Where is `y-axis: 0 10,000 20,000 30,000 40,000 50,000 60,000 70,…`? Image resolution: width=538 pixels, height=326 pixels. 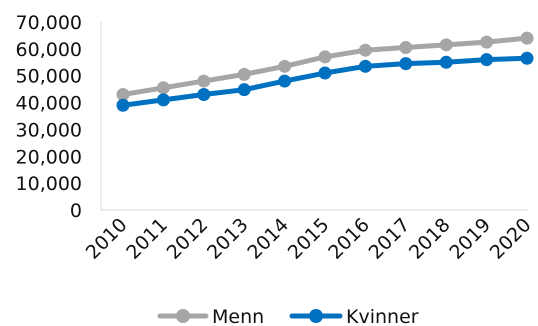
y-axis: 0 10,000 20,000 30,000 40,000 50,000 60,000 70,… is located at coordinates (59, 117).